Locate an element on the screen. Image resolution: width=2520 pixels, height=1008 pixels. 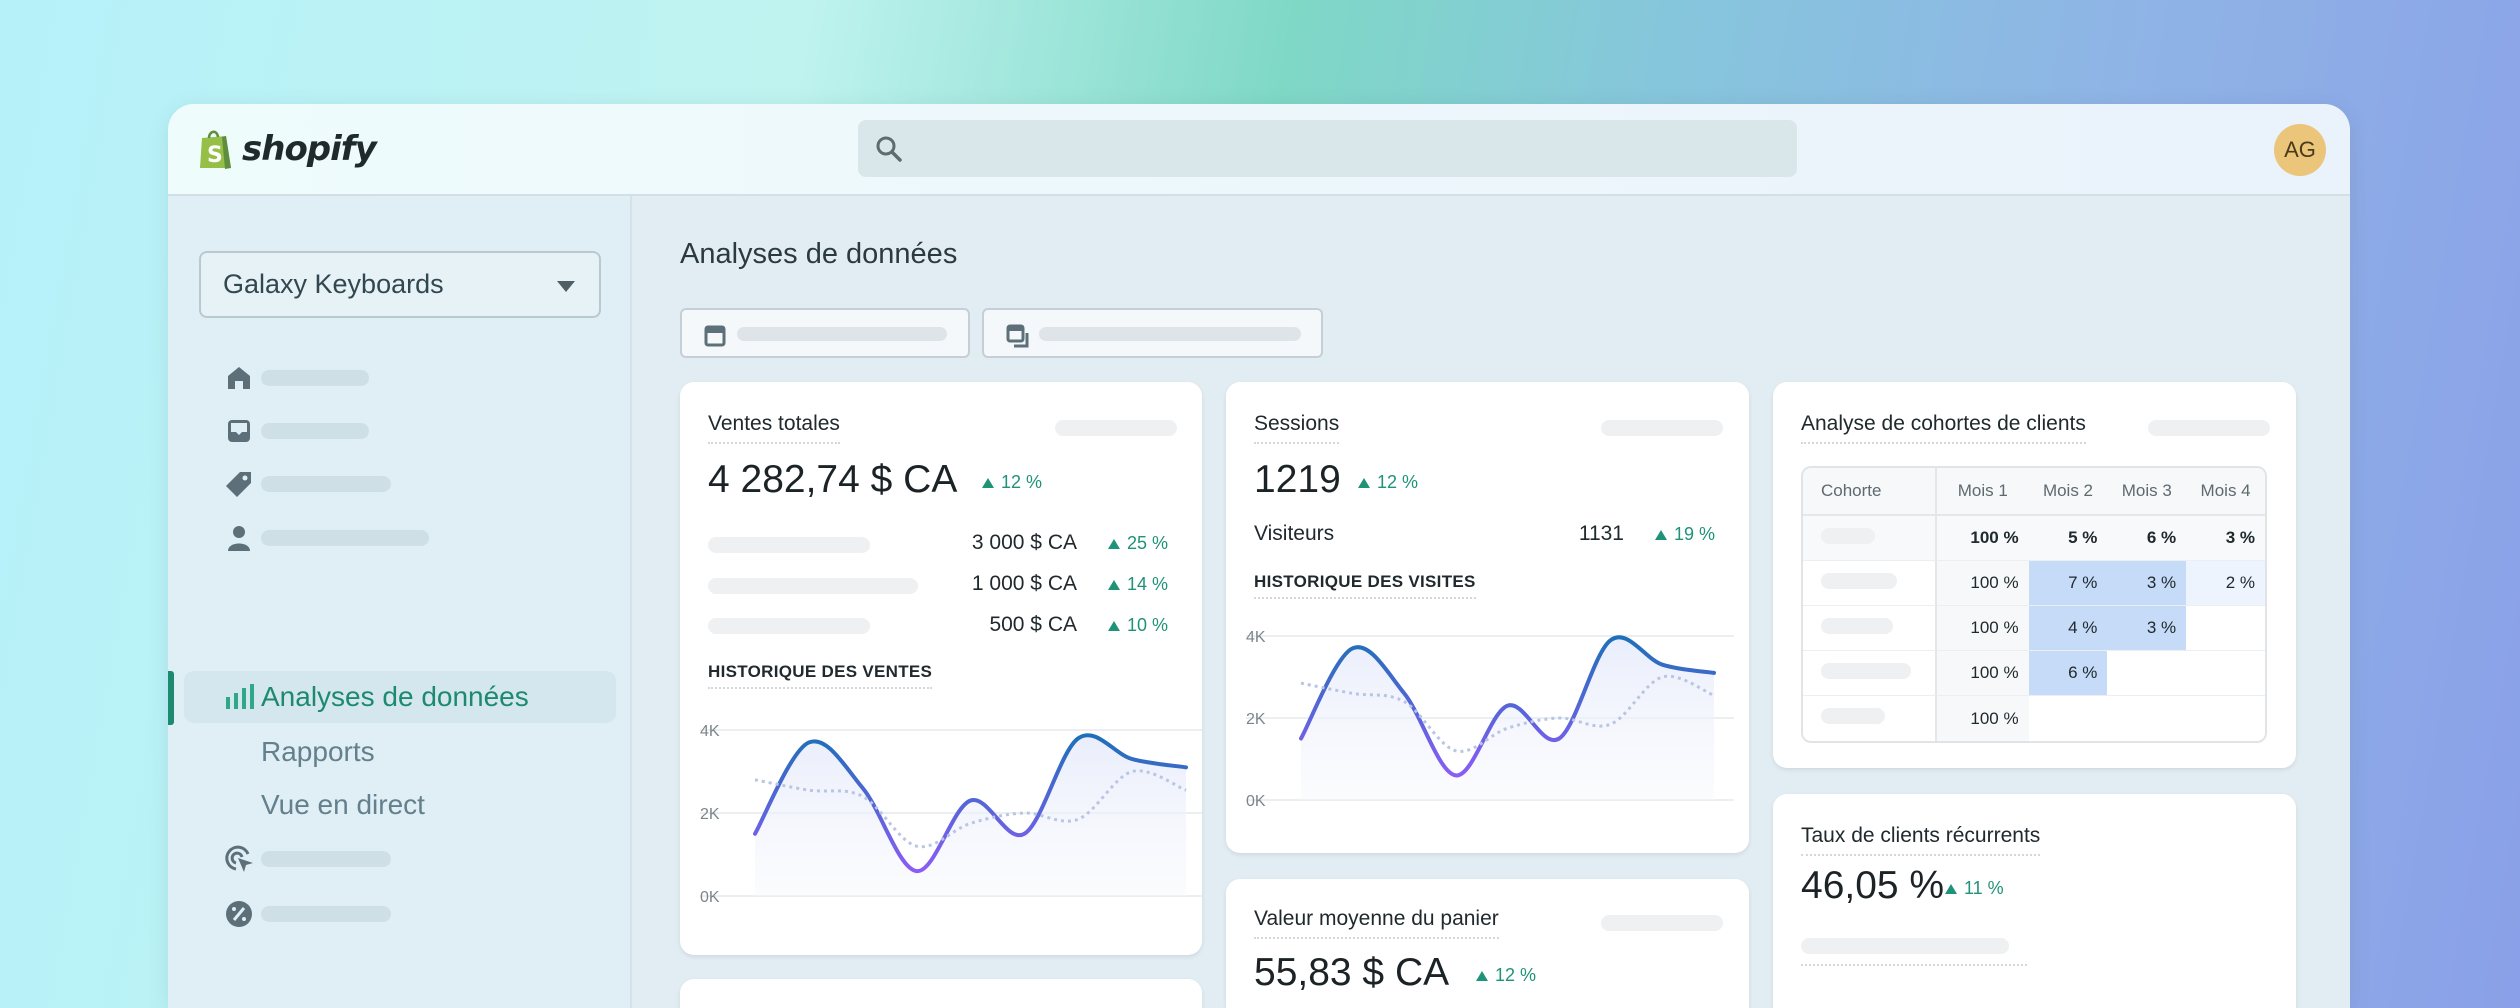
table-row: 100 % 6 % is located at coordinates (2034, 673).